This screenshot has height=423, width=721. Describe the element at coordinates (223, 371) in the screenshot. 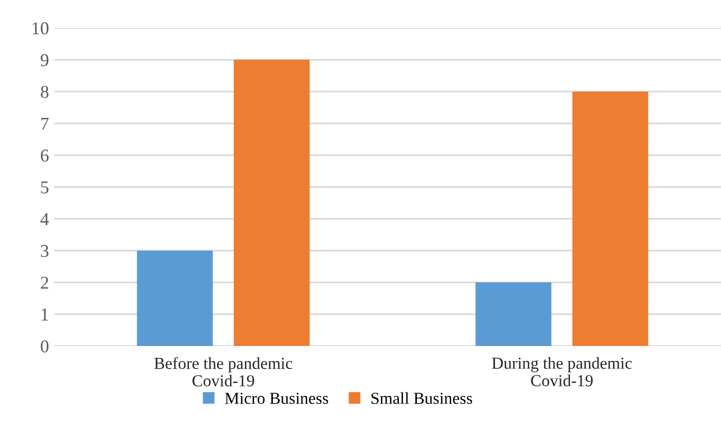

I see `x-tick-label: Before the pandemic Covid-19` at that location.